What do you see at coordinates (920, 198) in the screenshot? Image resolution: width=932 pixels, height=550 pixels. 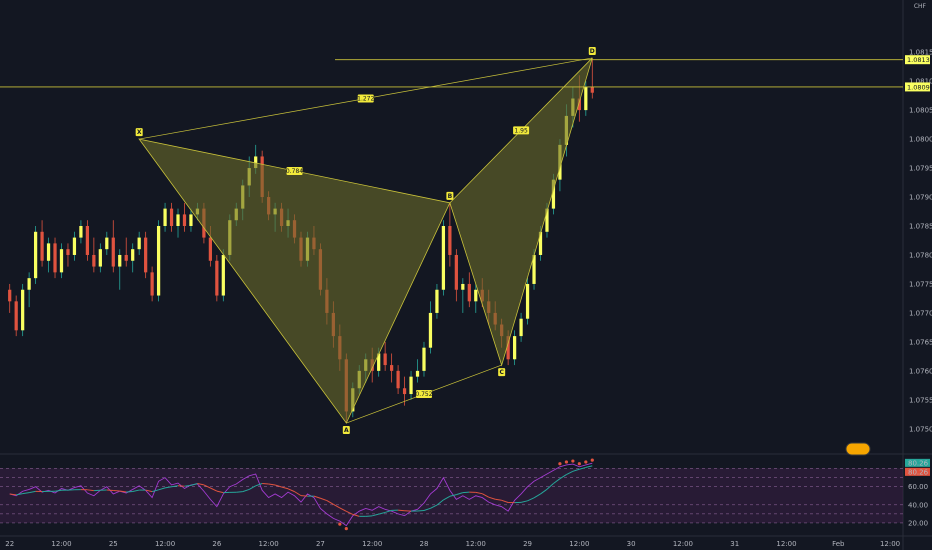 I see `price-tick-label: 1.07900` at bounding box center [920, 198].